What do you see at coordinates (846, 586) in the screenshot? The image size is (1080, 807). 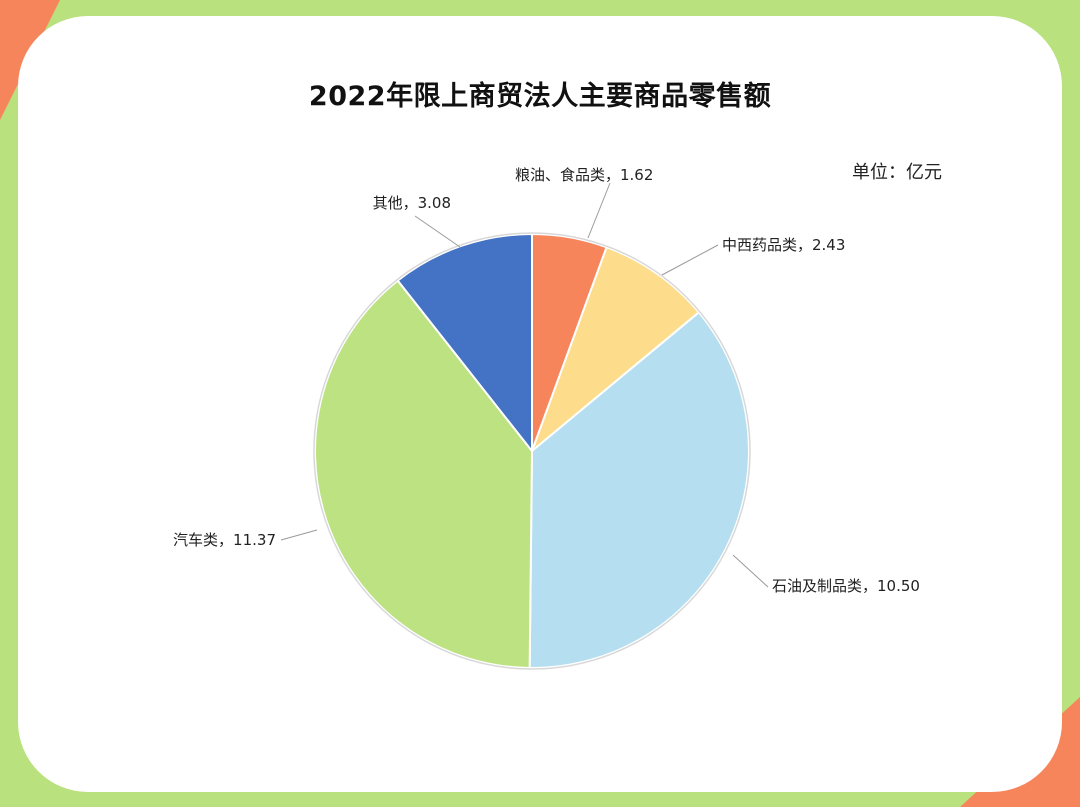 I see `slice-label-2: 石油及制品类，10.50` at bounding box center [846, 586].